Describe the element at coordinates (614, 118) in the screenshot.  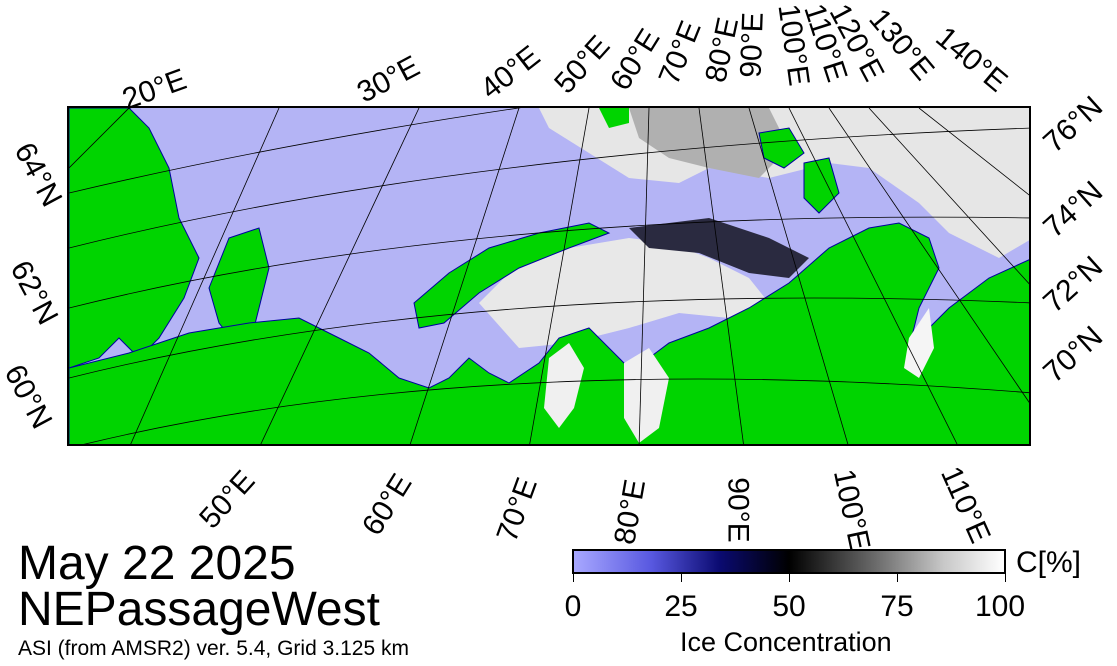
I see `land-franz-josef` at that location.